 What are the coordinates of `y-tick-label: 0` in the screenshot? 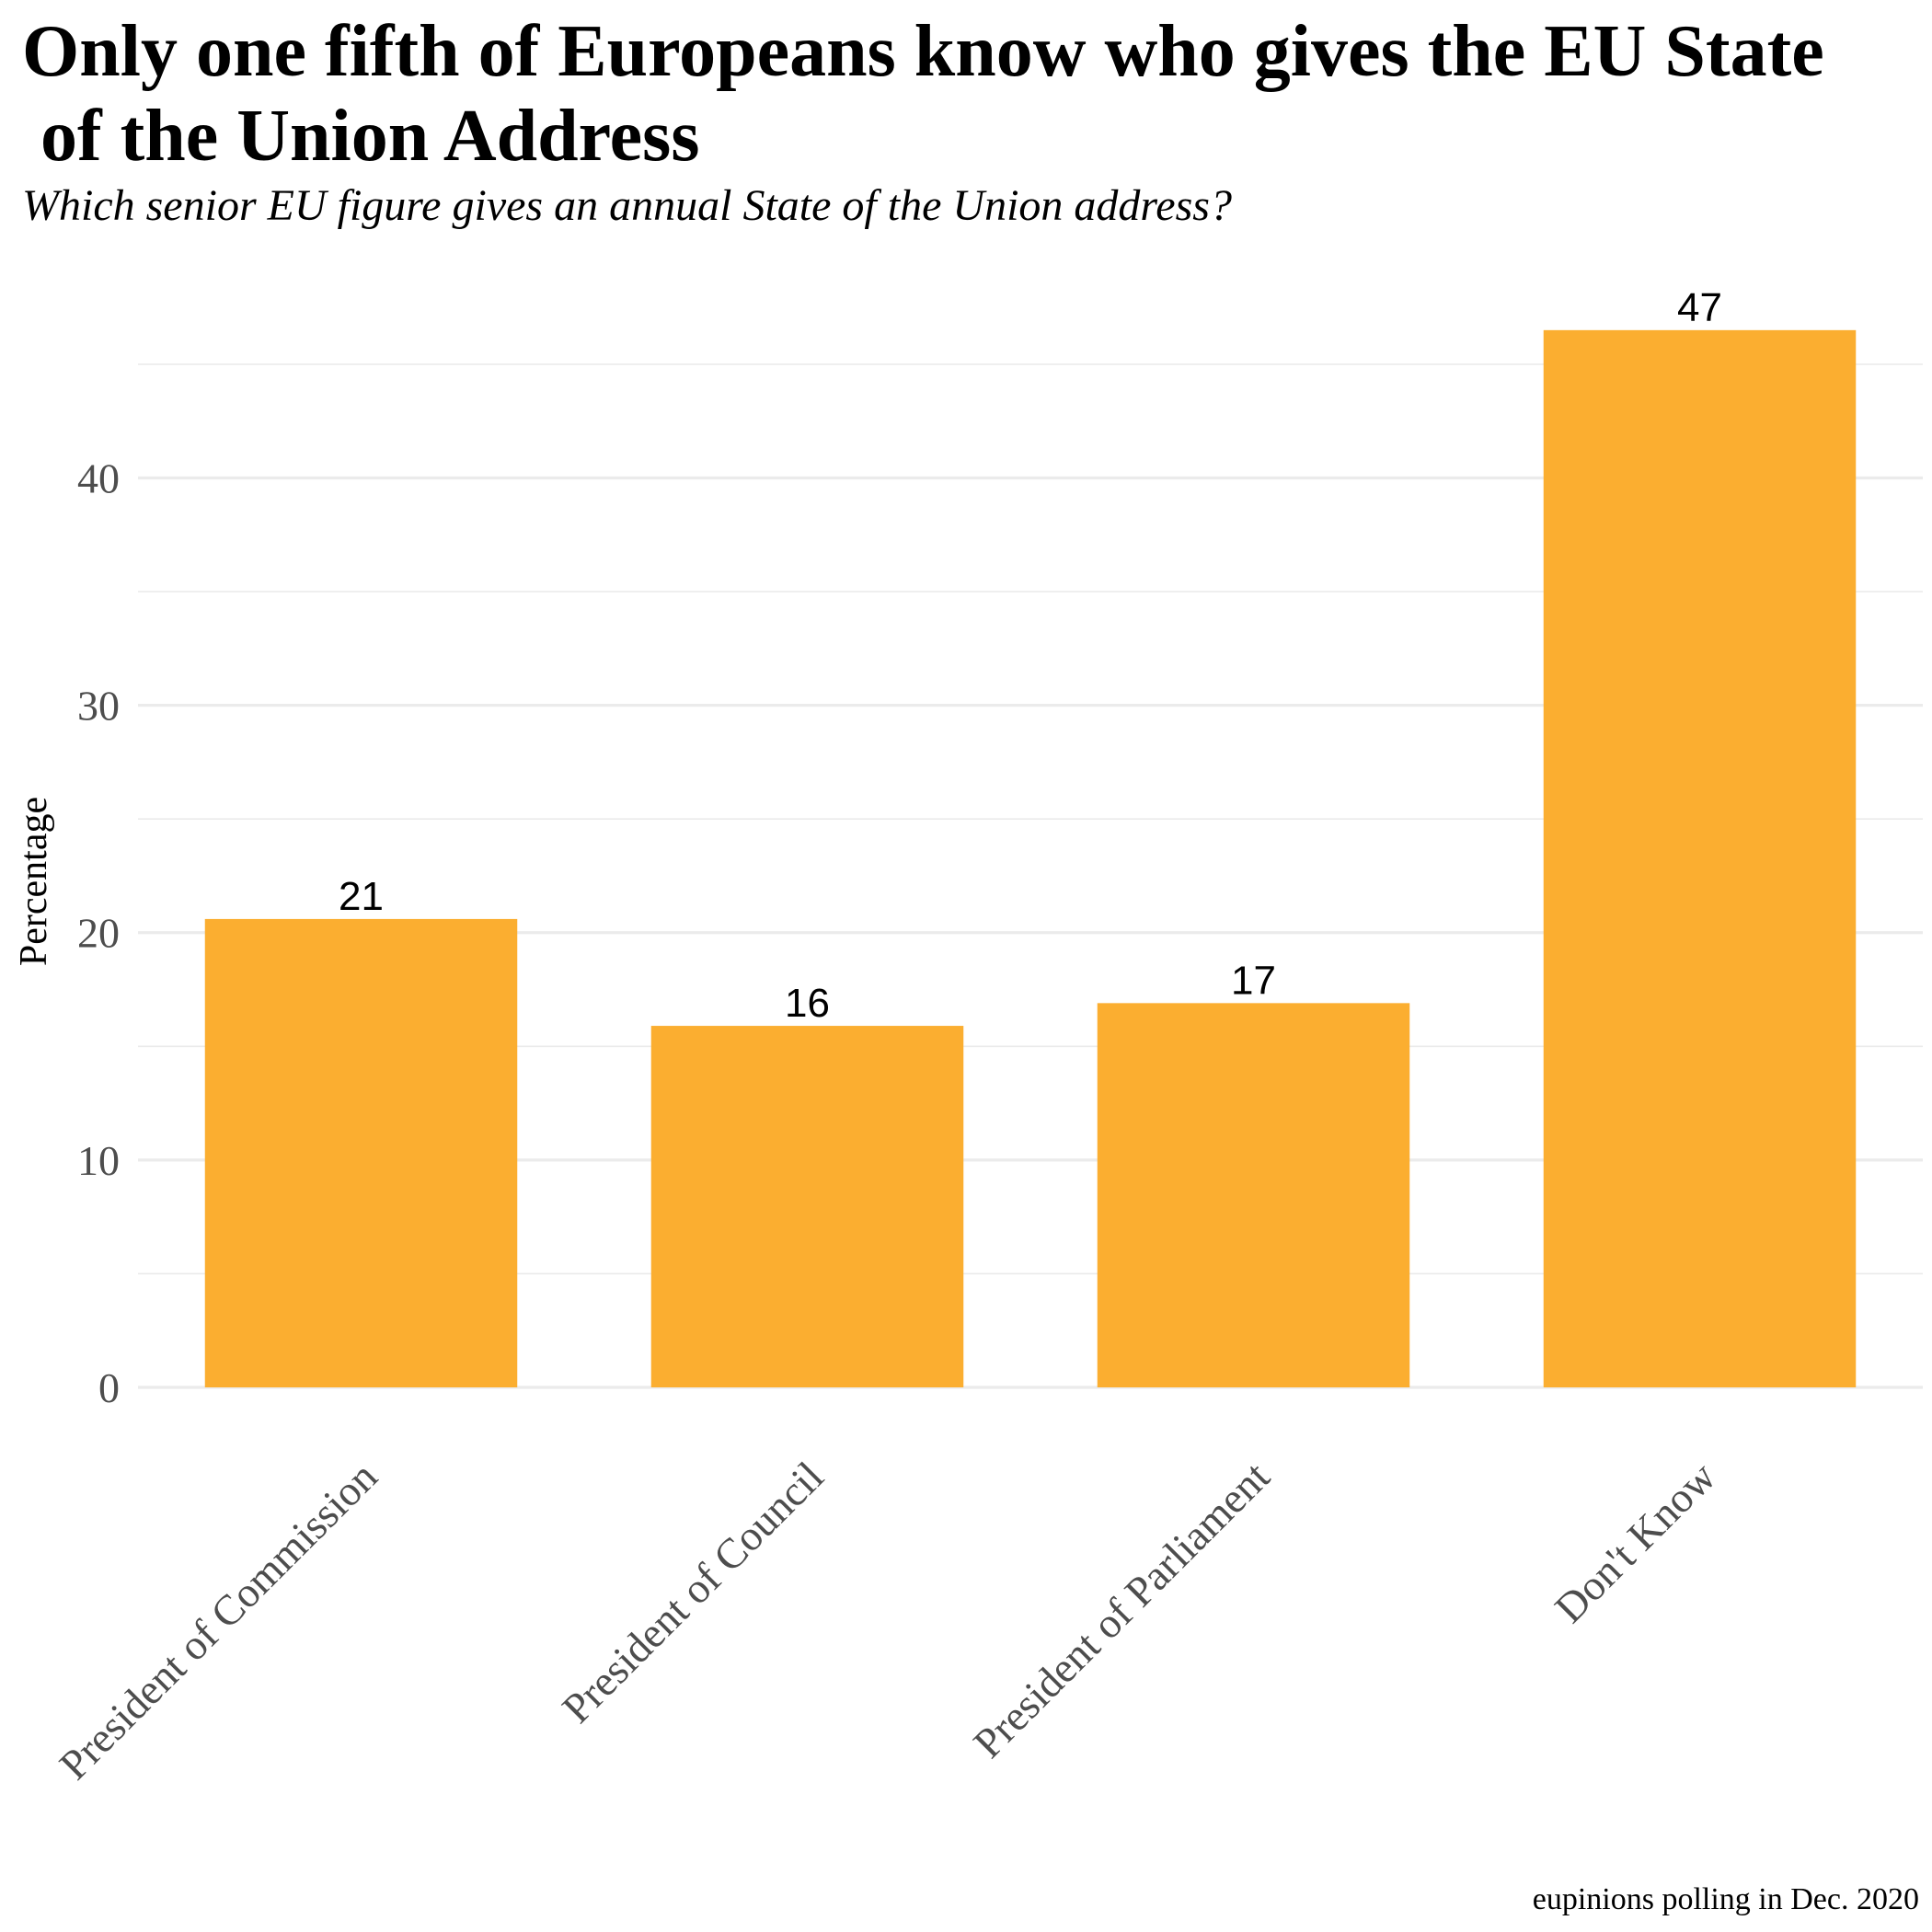 It's located at (109, 1387).